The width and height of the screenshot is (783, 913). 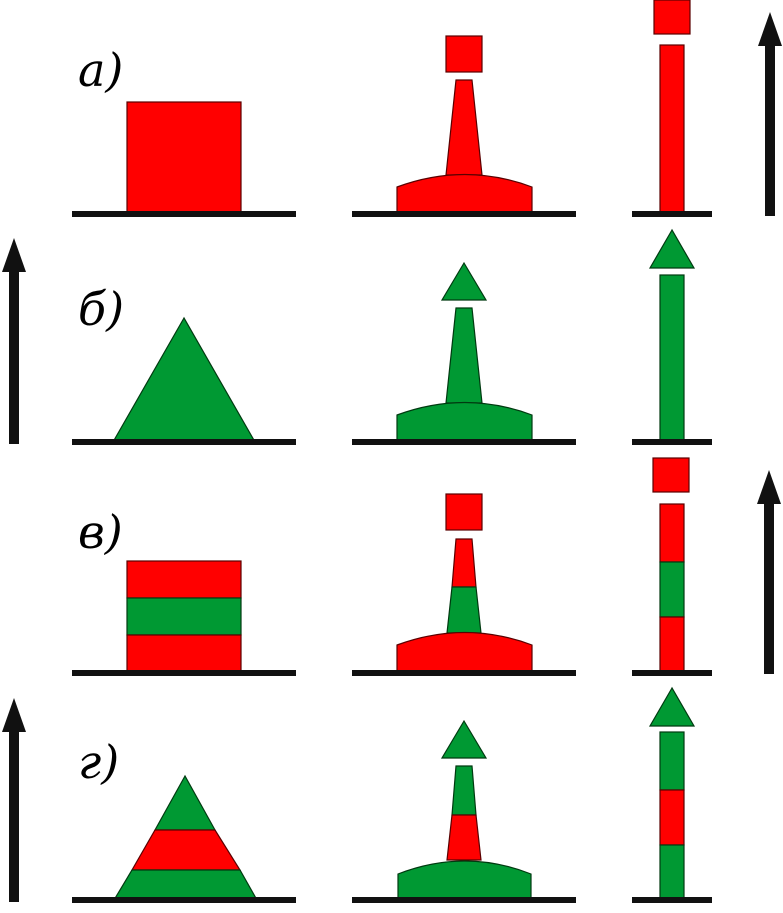 What do you see at coordinates (672, 129) in the screenshot?
I see `row-a-spar-body` at bounding box center [672, 129].